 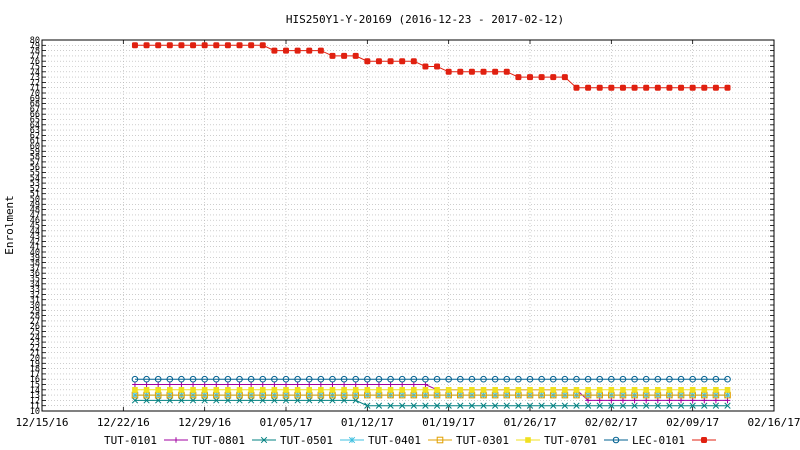 I want to click on y-tick-label: 59, so click(x=35, y=152).